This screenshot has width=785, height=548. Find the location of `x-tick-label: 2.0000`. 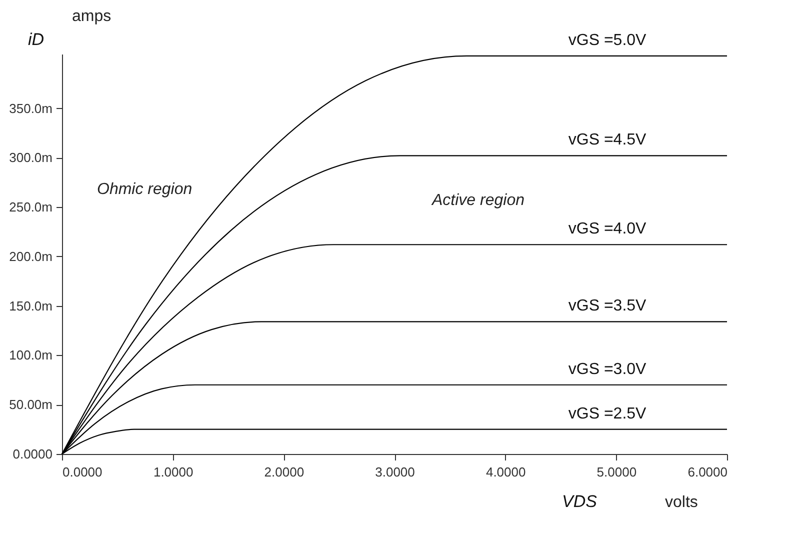

x-tick-label: 2.0000 is located at coordinates (284, 472).